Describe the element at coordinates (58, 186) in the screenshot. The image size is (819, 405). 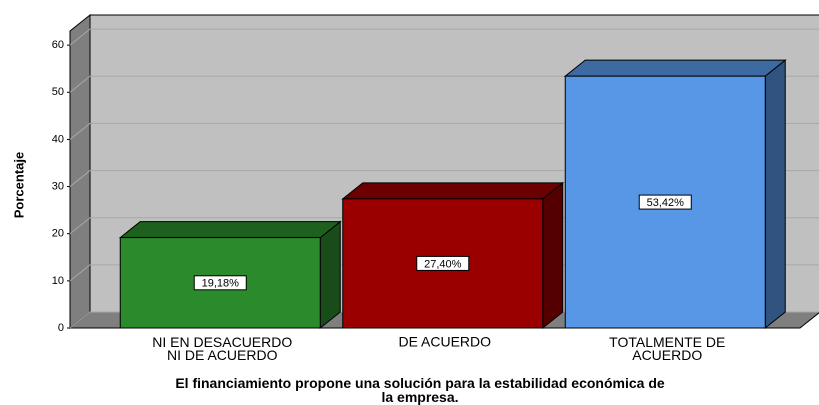
I see `y-tick-label: 30` at that location.